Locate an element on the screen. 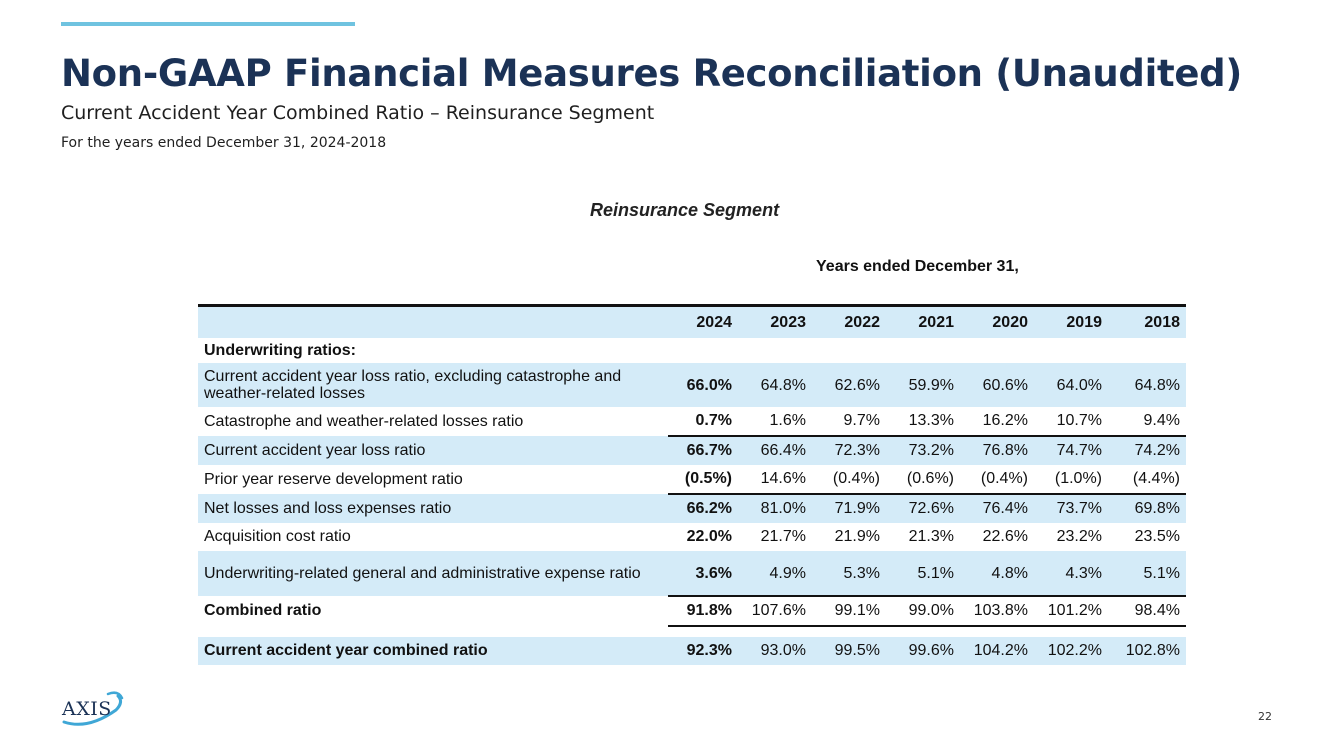 Image resolution: width=1333 pixels, height=749 pixels. year-header-cell: 2023 is located at coordinates (775, 321).